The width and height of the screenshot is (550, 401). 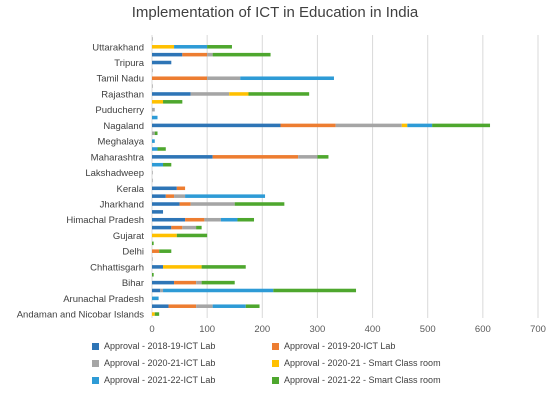 What do you see at coordinates (119, 110) in the screenshot?
I see `y-tick-label: Puducherry` at bounding box center [119, 110].